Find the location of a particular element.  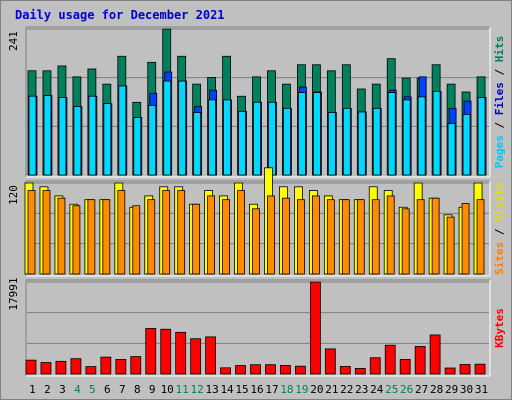

x-tick-label: 26 is located at coordinates (406, 389).